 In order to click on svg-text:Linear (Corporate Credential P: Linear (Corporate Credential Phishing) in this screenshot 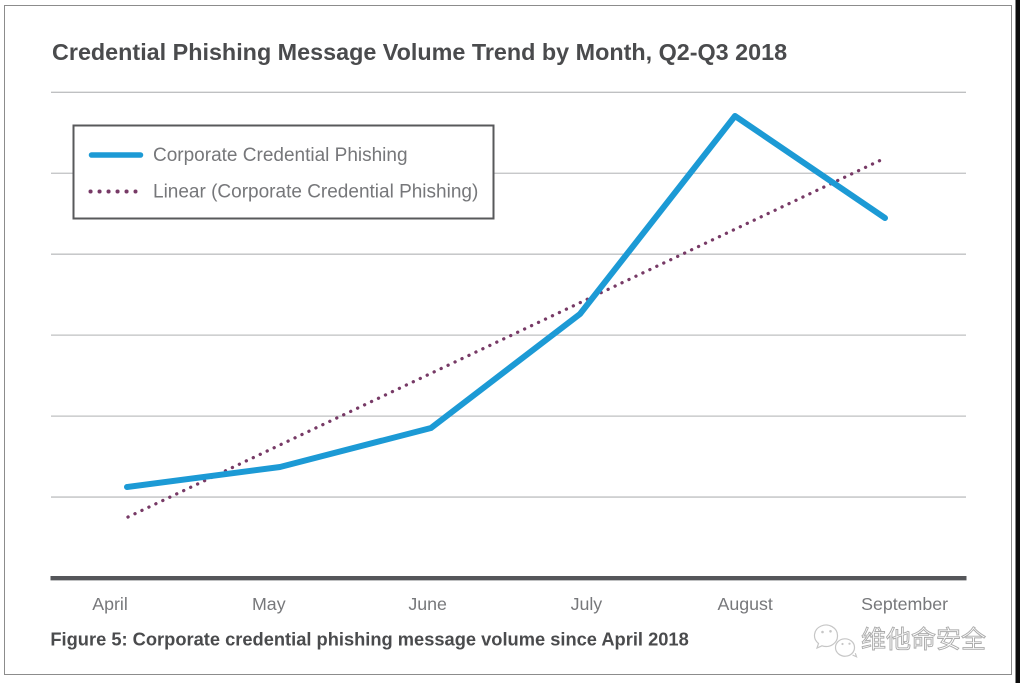, I will do `click(315, 192)`.